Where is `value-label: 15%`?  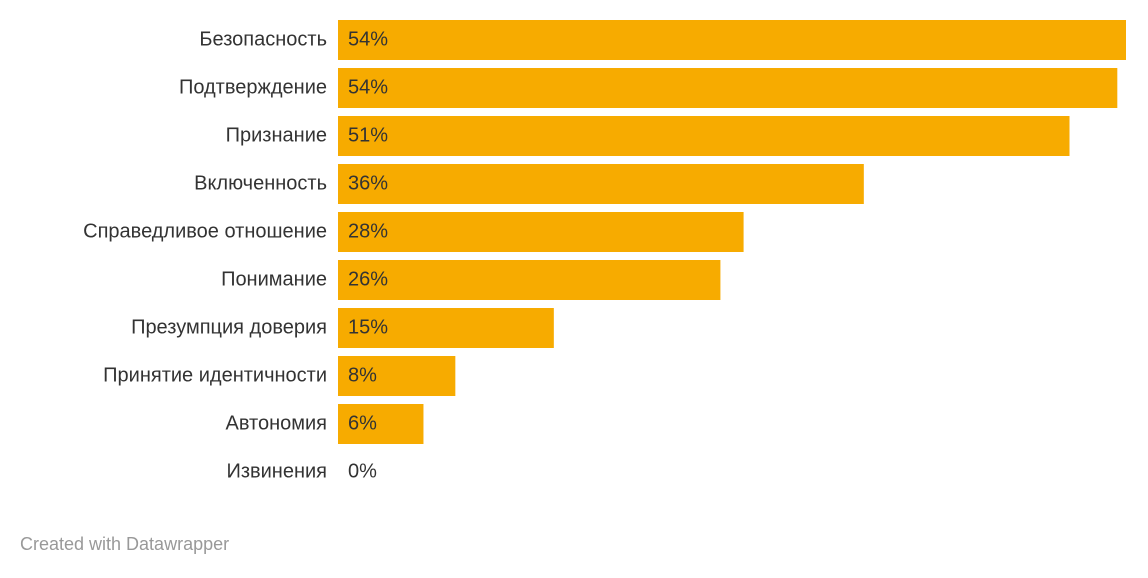 value-label: 15% is located at coordinates (368, 327).